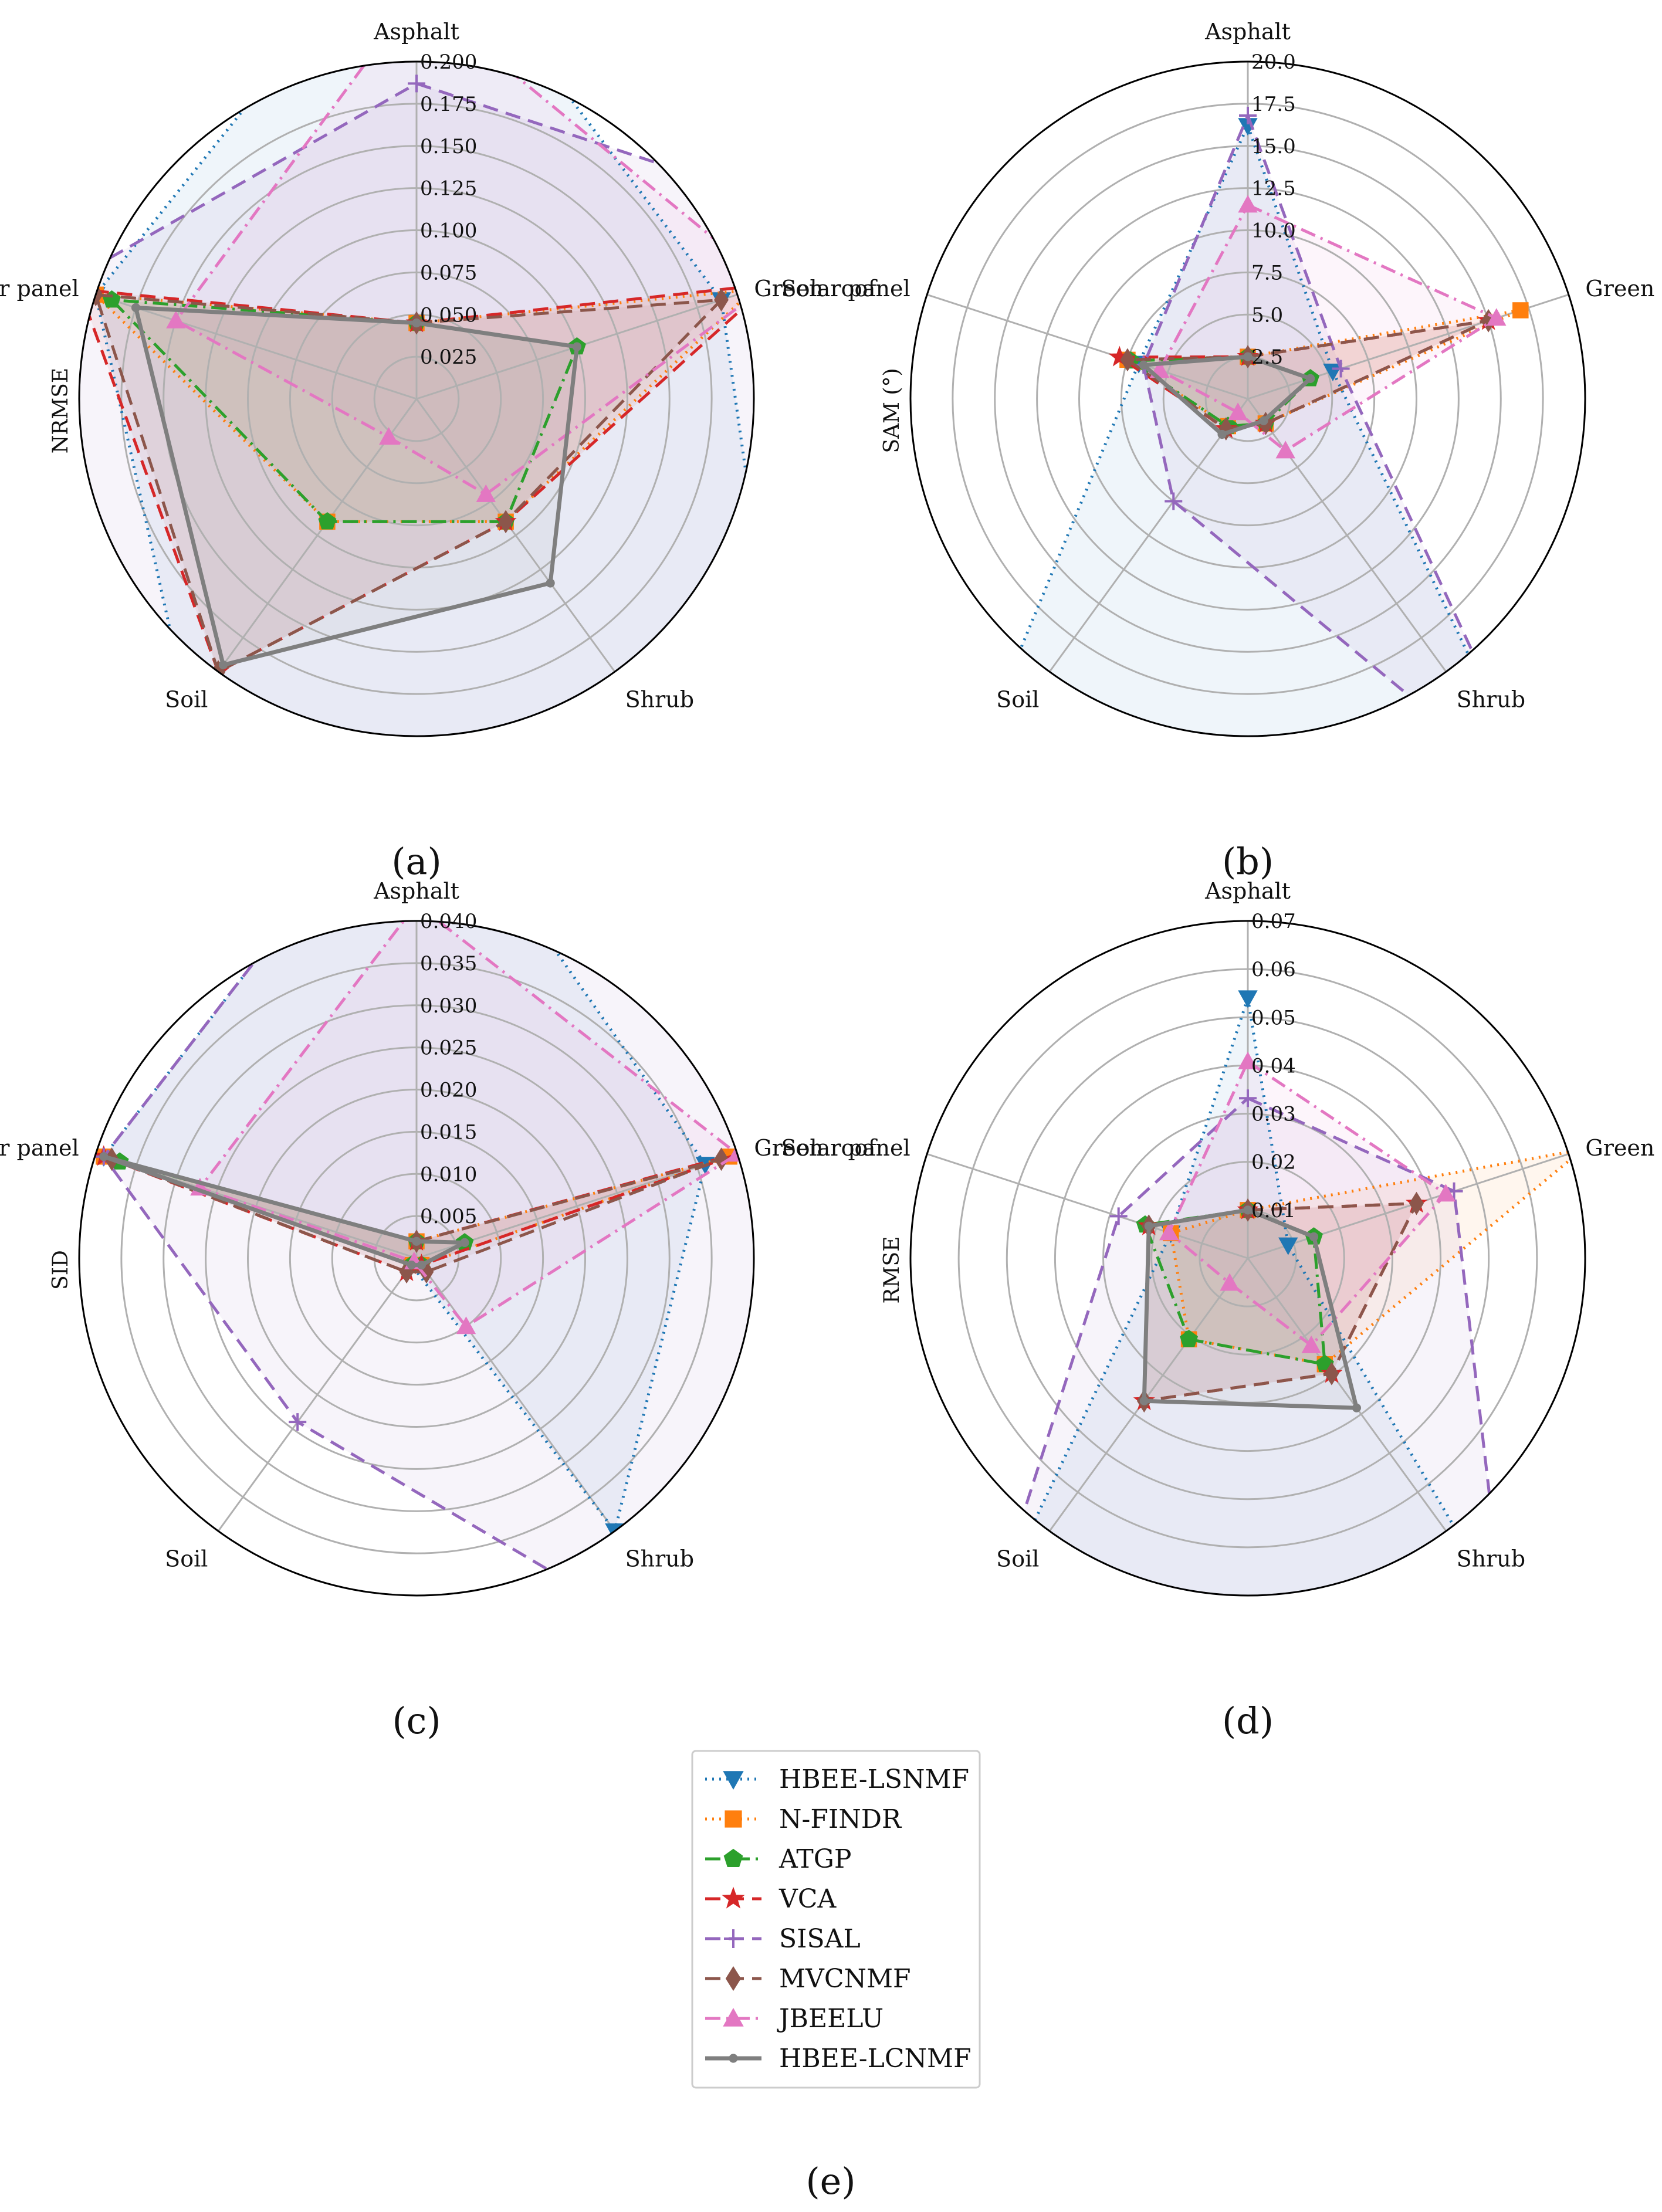 Image resolution: width=1662 pixels, height=2212 pixels. What do you see at coordinates (1247, 32) in the screenshot?
I see `category-label-asphalt: Asphalt` at bounding box center [1247, 32].